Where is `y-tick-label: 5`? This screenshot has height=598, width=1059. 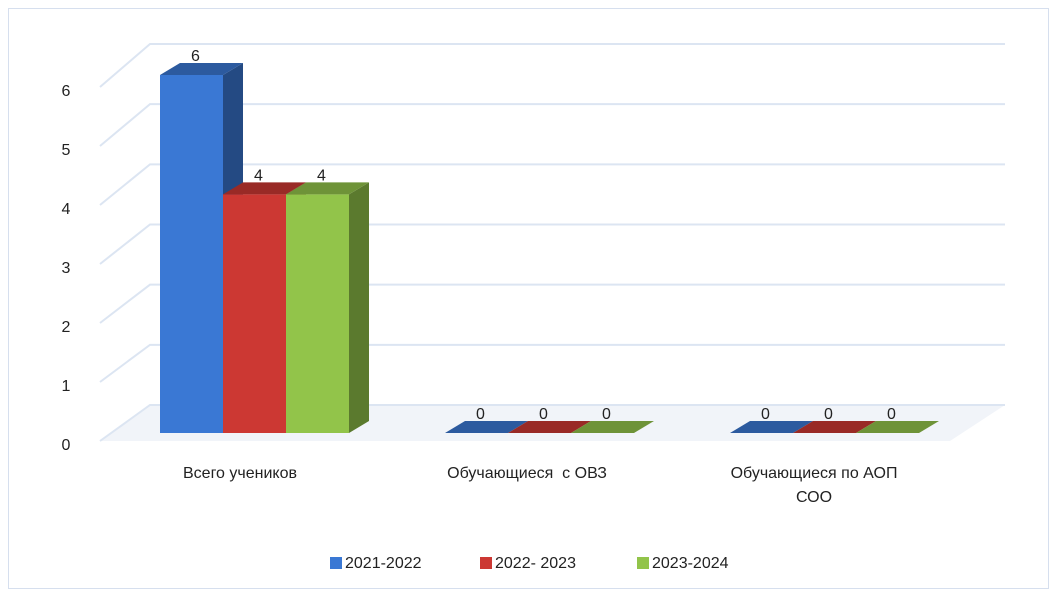 y-tick-label: 5 is located at coordinates (66, 150).